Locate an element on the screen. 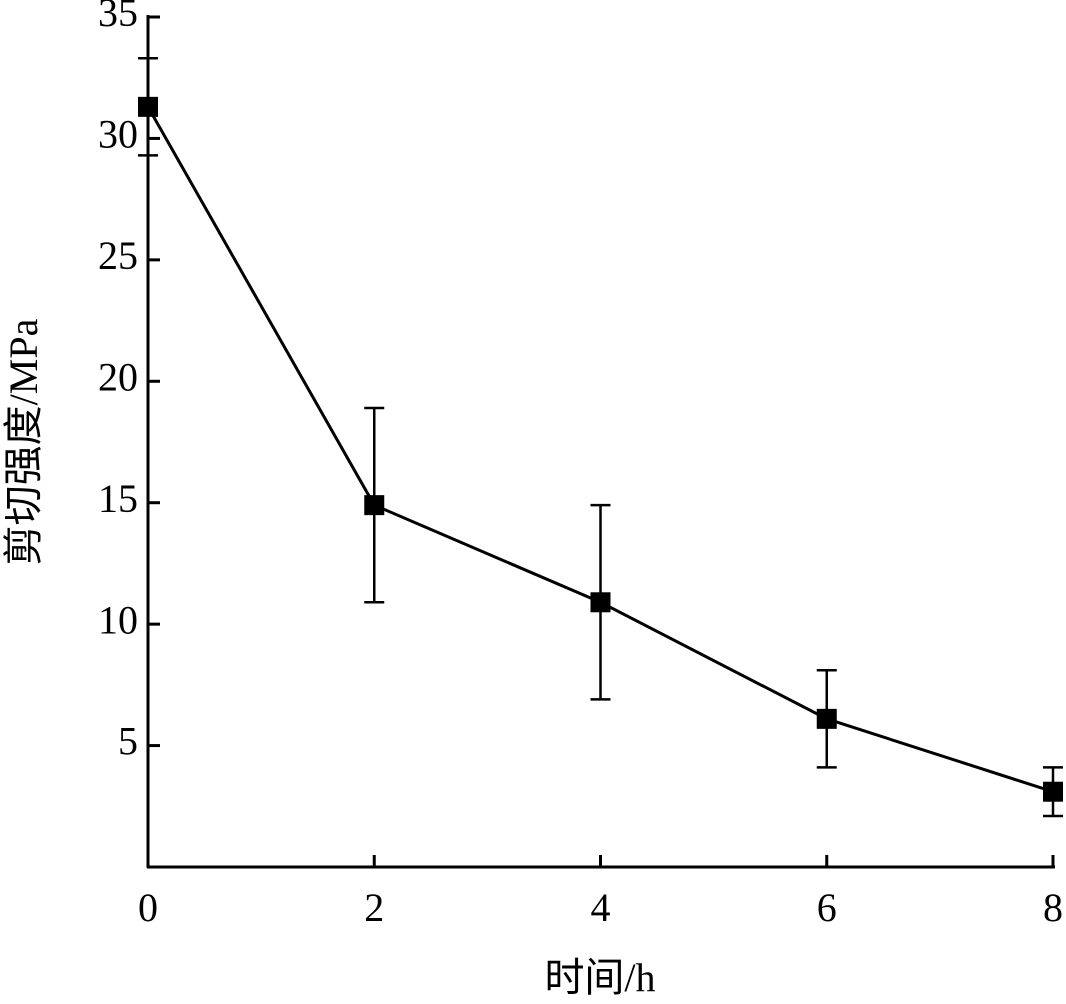 The height and width of the screenshot is (1004, 1066). x-tick-label: 8 is located at coordinates (1053, 907).